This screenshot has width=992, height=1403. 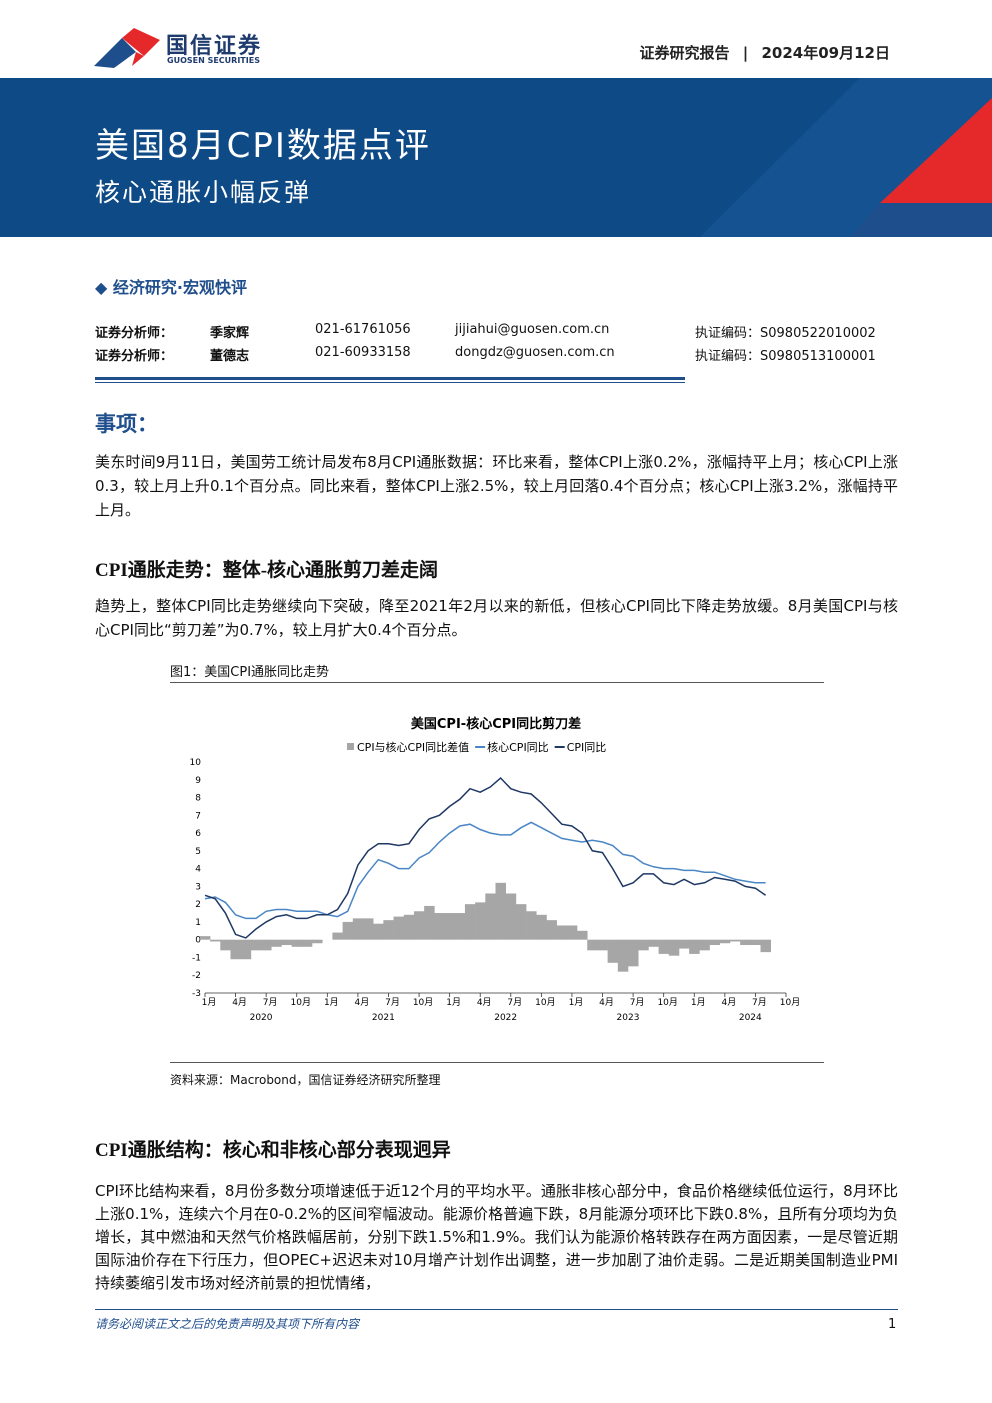 What do you see at coordinates (198, 941) in the screenshot?
I see `y-tick-label: 0` at bounding box center [198, 941].